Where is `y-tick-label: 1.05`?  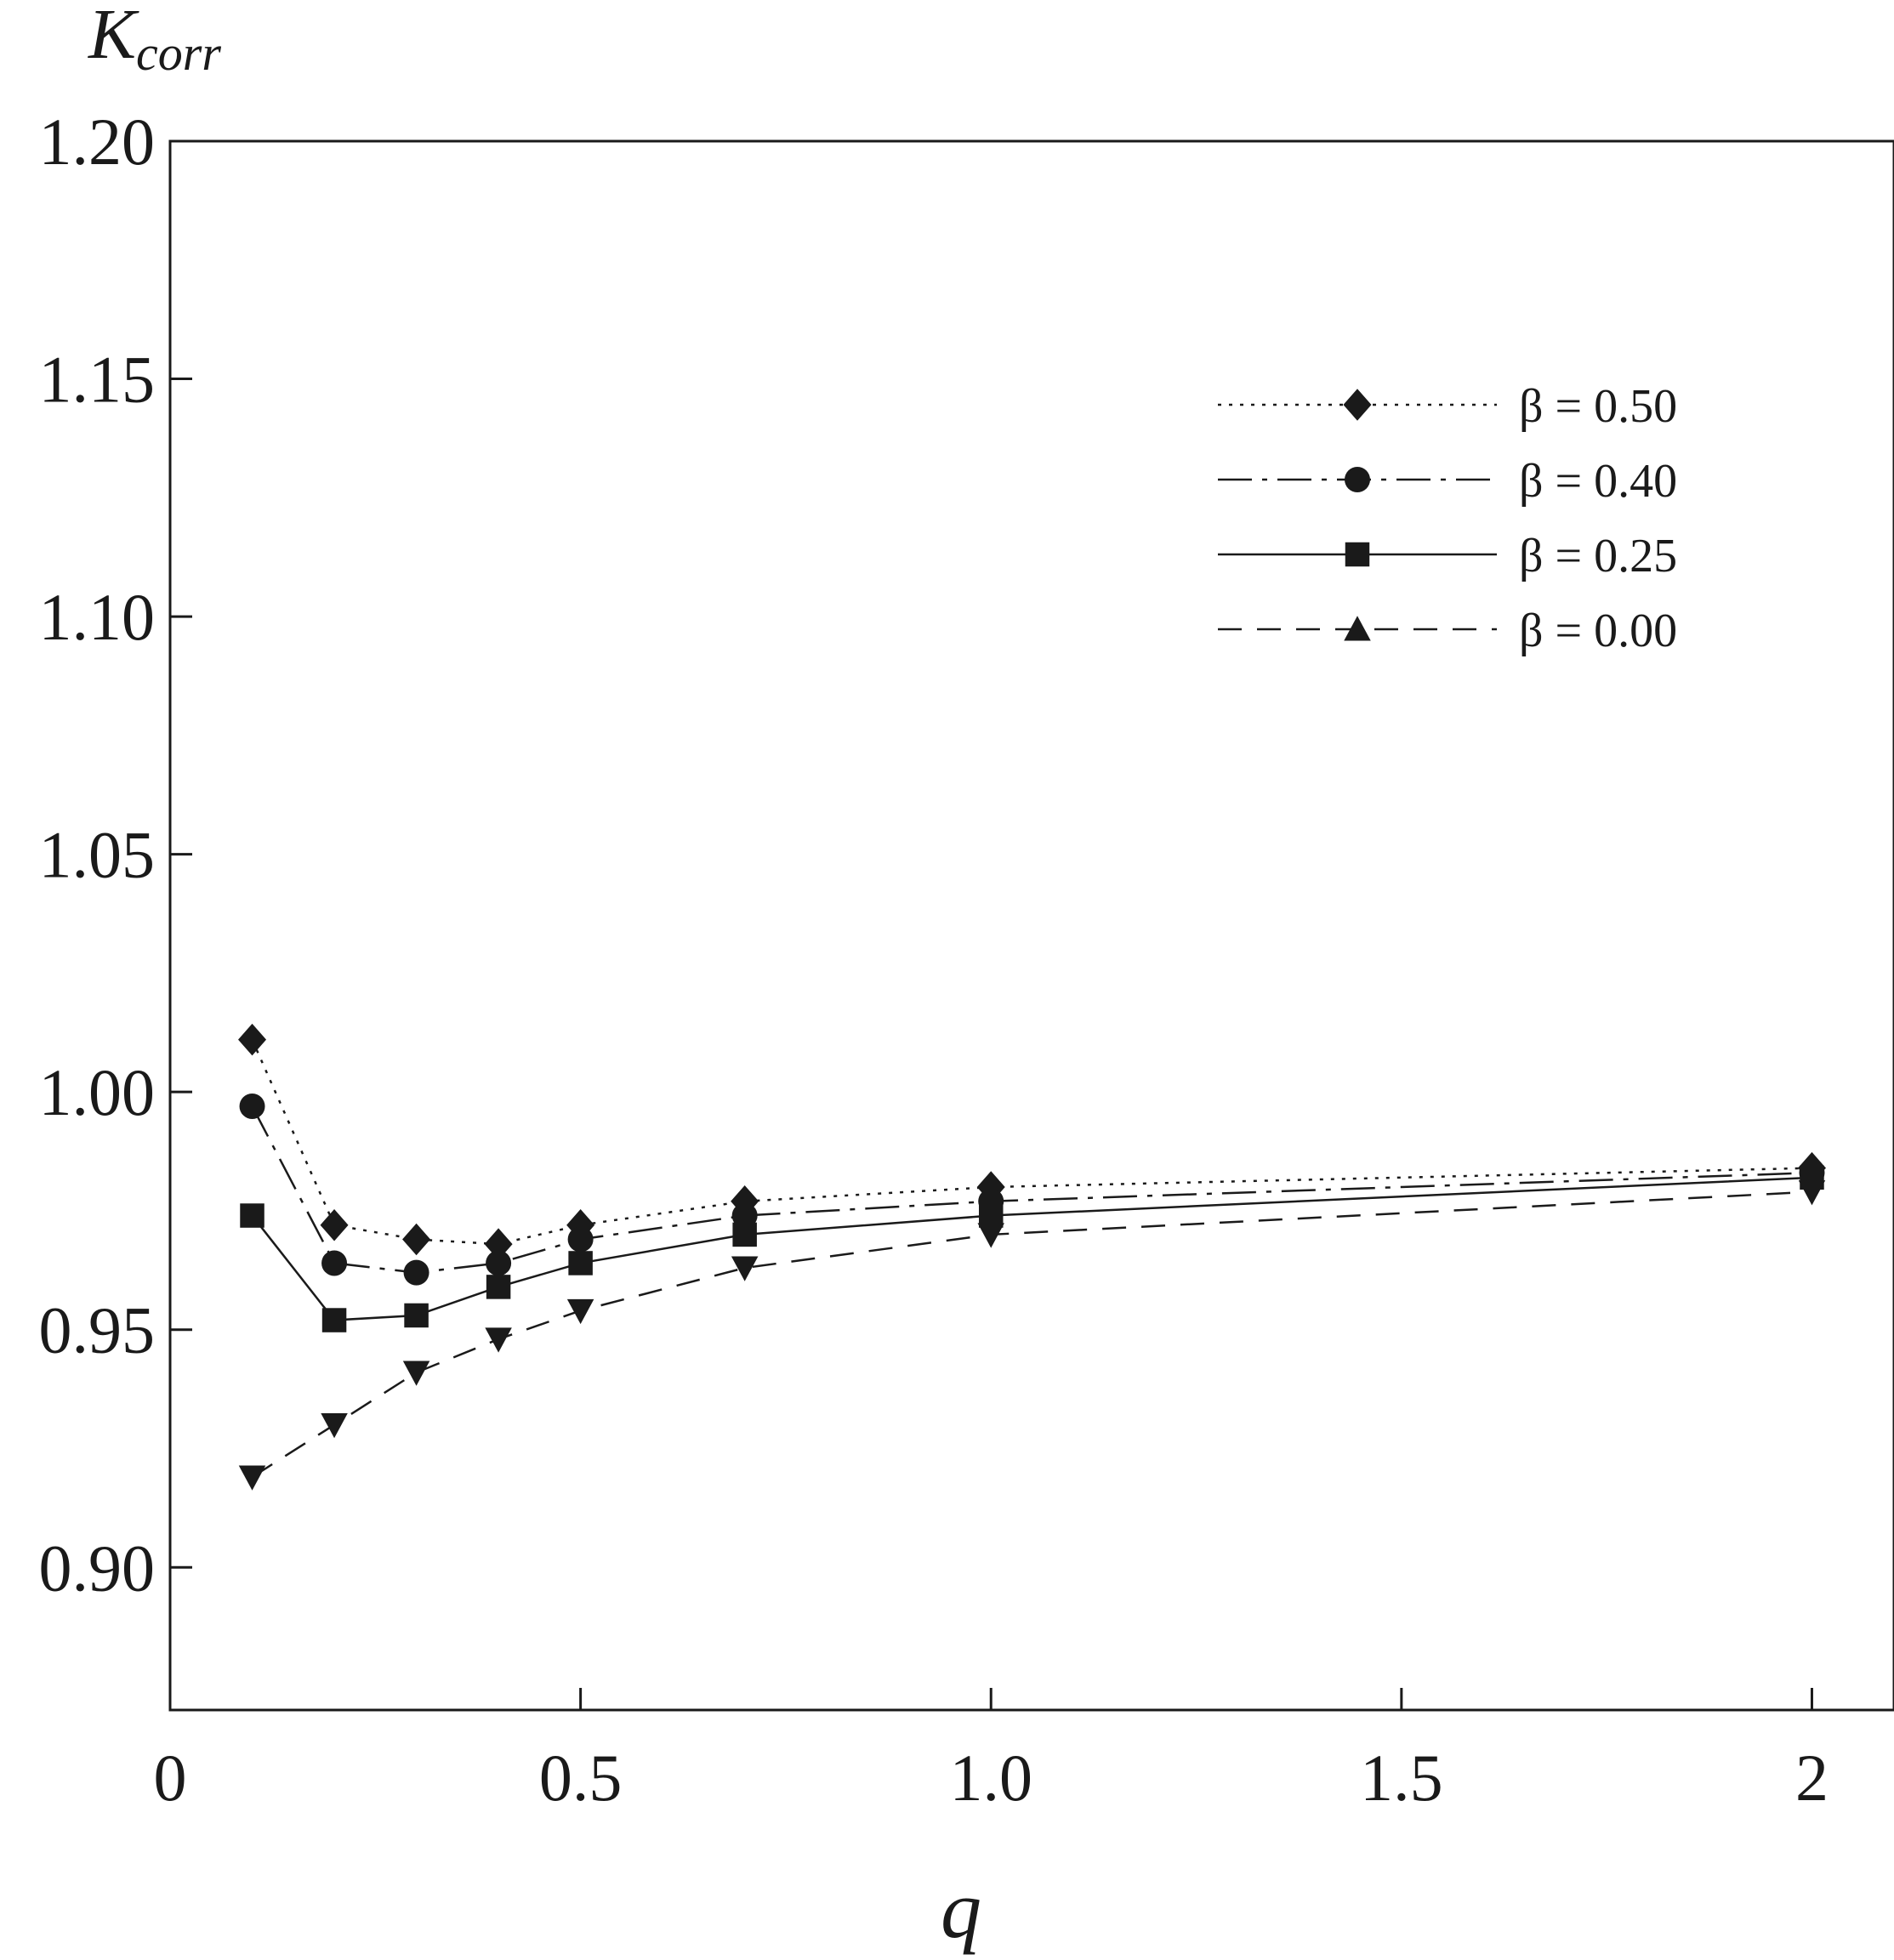
y-tick-label: 1.05 is located at coordinates (97, 855).